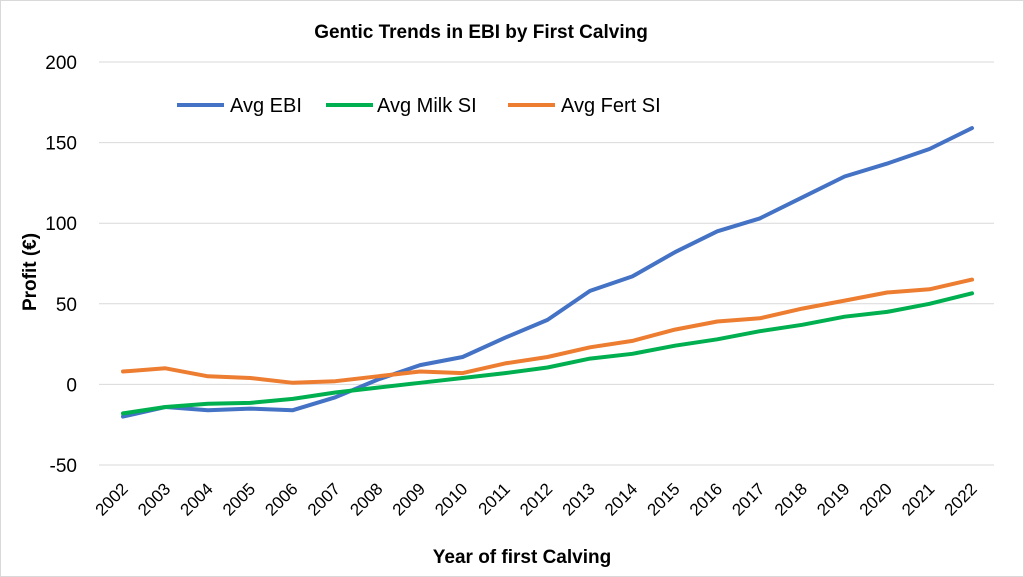 The width and height of the screenshot is (1024, 577). I want to click on x-tick-label: 2012, so click(536, 499).